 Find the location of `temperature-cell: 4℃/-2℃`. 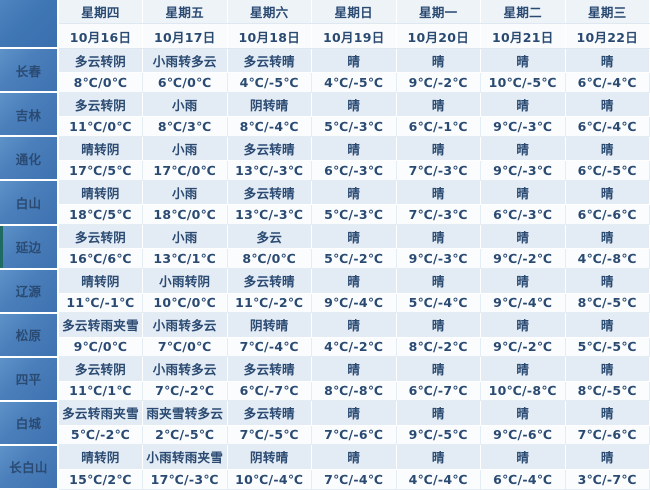

temperature-cell: 4℃/-2℃ is located at coordinates (354, 347).